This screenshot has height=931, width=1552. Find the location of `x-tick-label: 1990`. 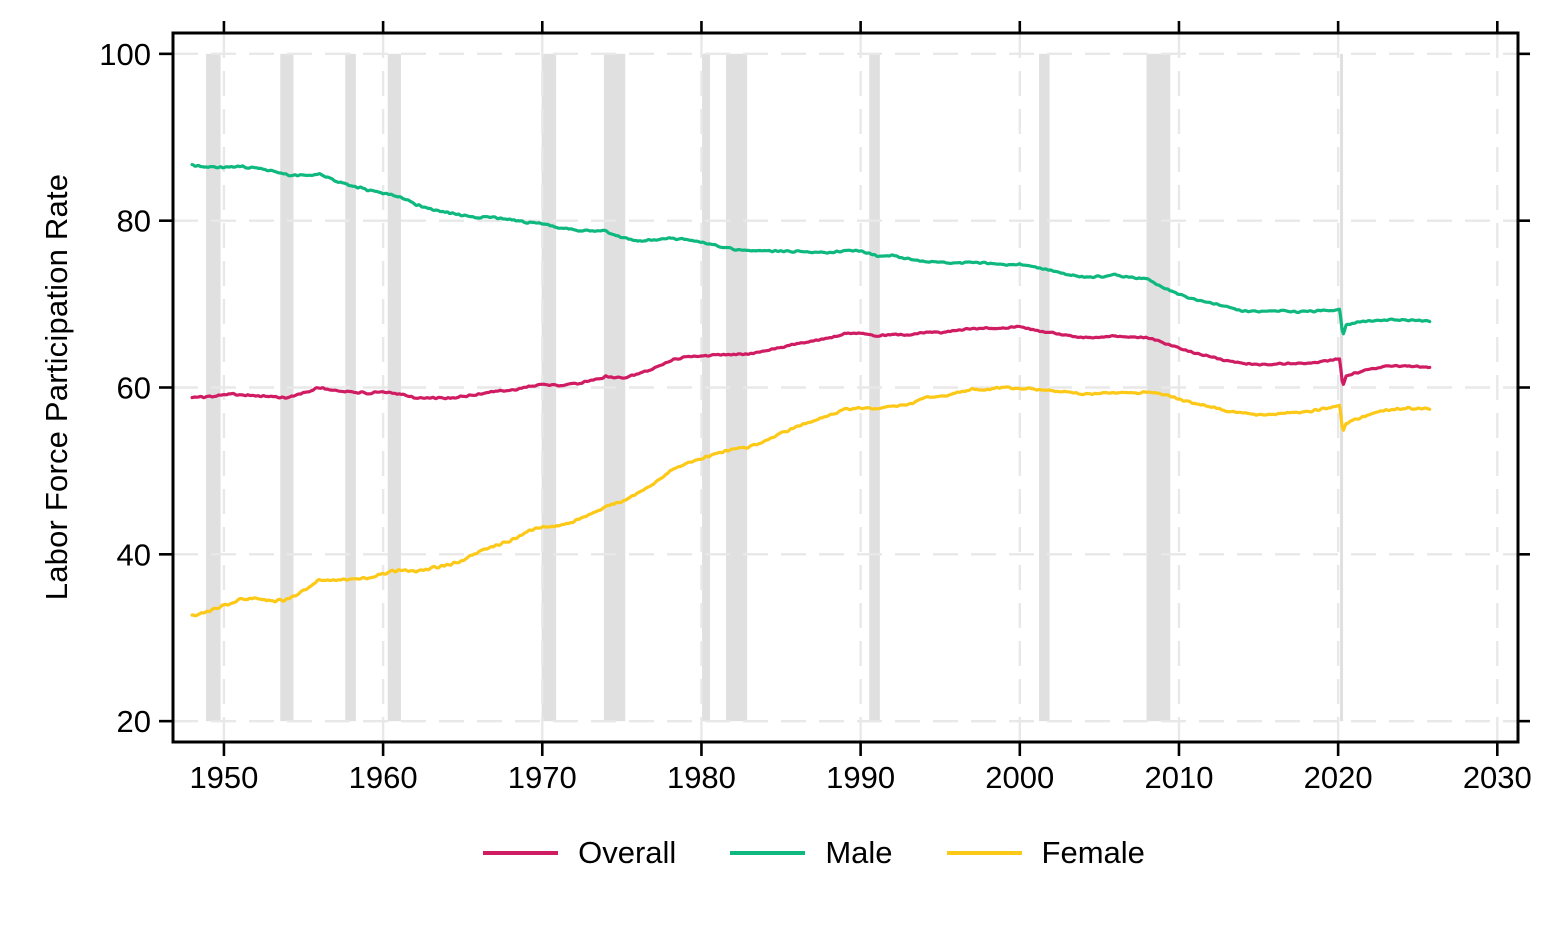

x-tick-label: 1990 is located at coordinates (860, 777).